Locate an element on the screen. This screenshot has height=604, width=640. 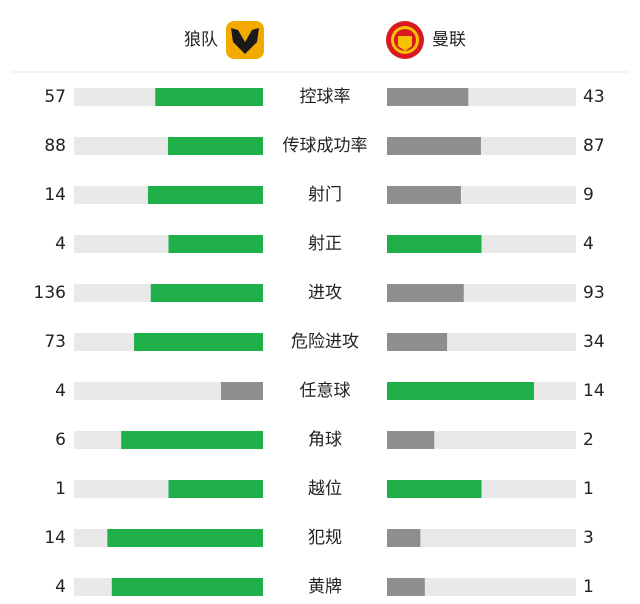
home-value: 6 is located at coordinates (60, 440).